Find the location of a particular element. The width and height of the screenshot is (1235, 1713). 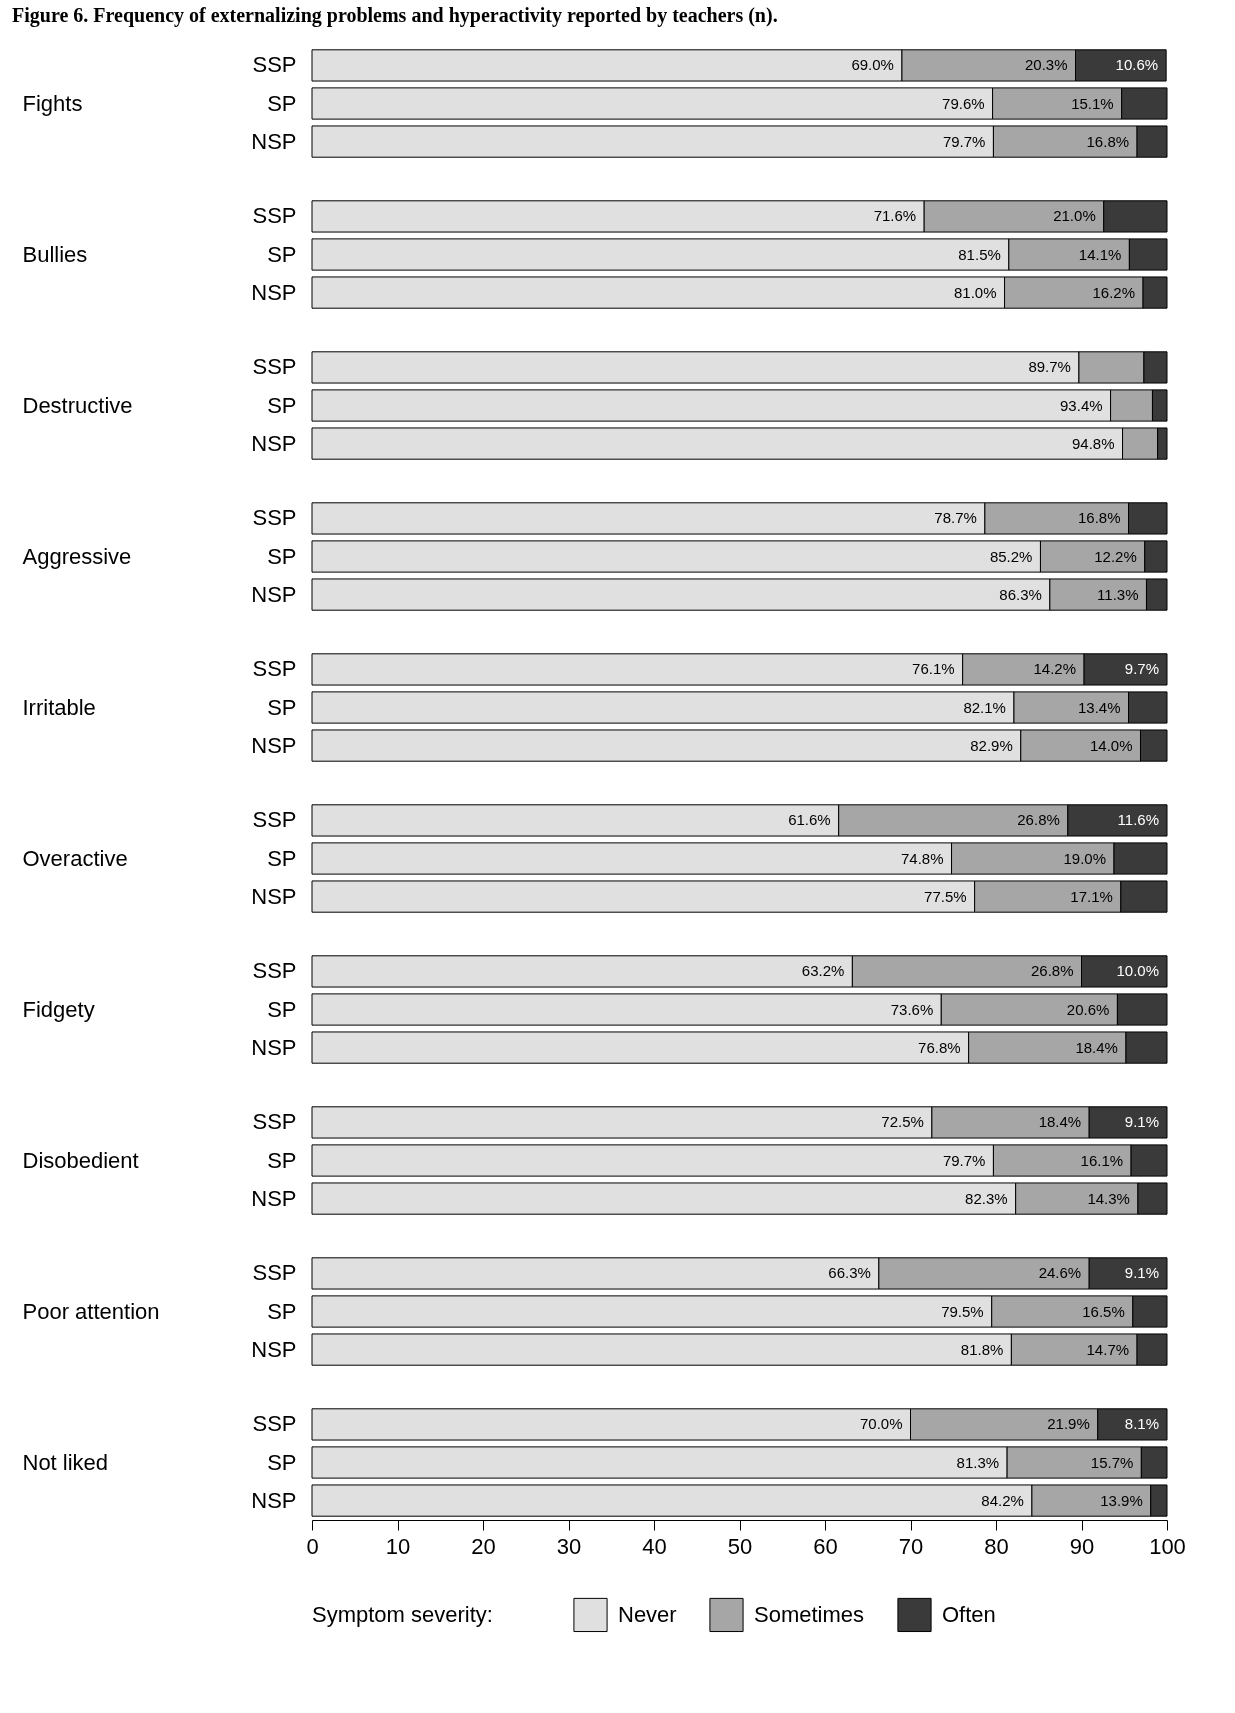

data-label: 63.2% is located at coordinates (823, 971).